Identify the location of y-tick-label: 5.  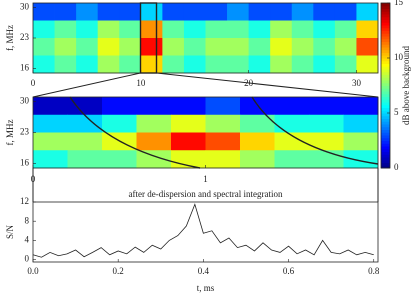
(396, 112).